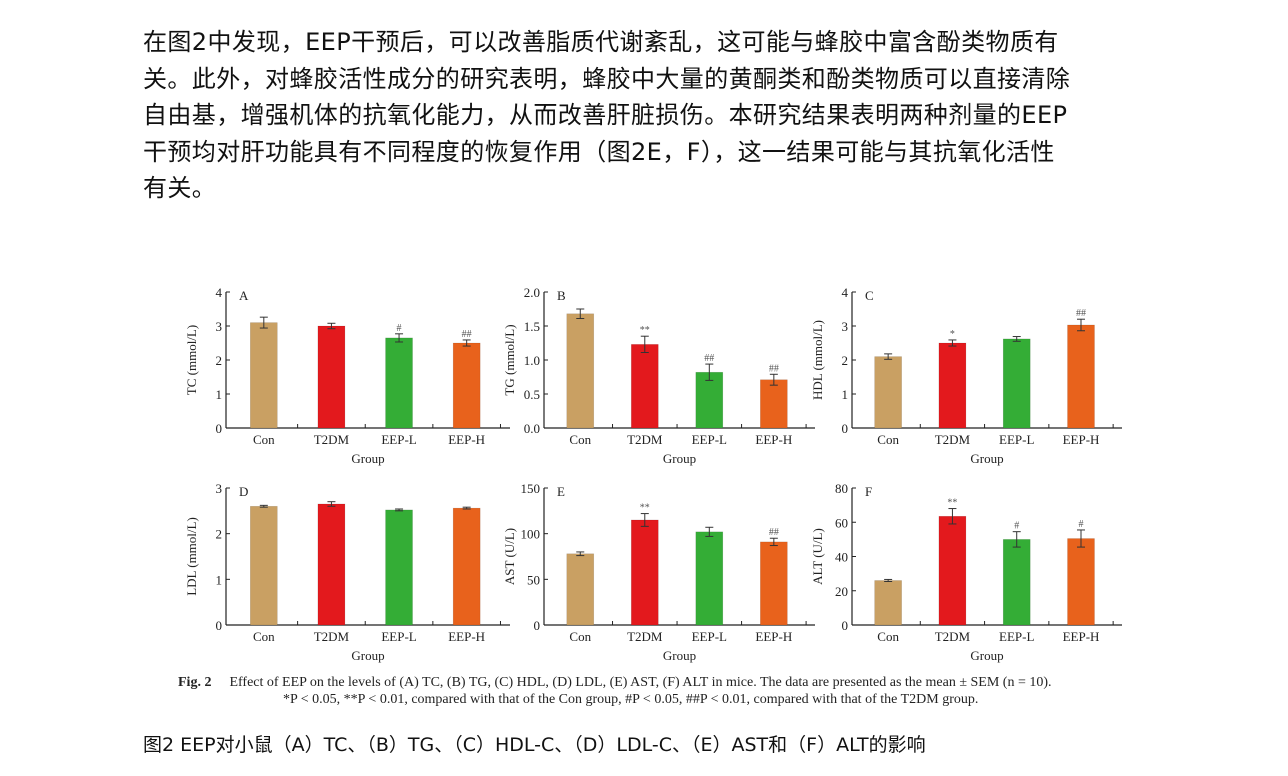 The height and width of the screenshot is (776, 1288). I want to click on significance-marker: *, so click(952, 334).